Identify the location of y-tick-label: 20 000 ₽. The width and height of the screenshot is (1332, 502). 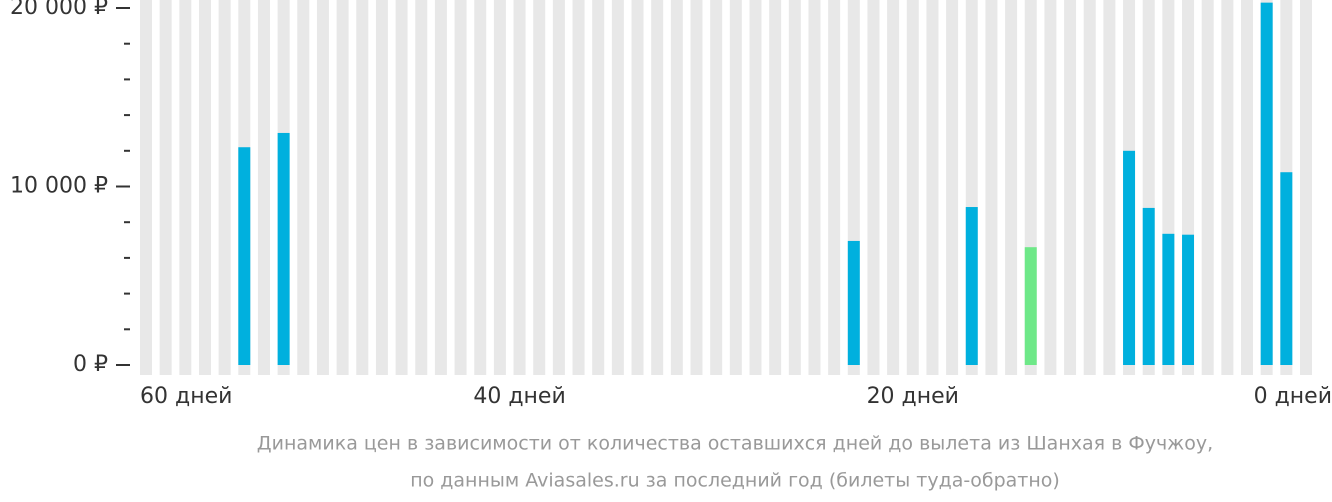
(59, 10).